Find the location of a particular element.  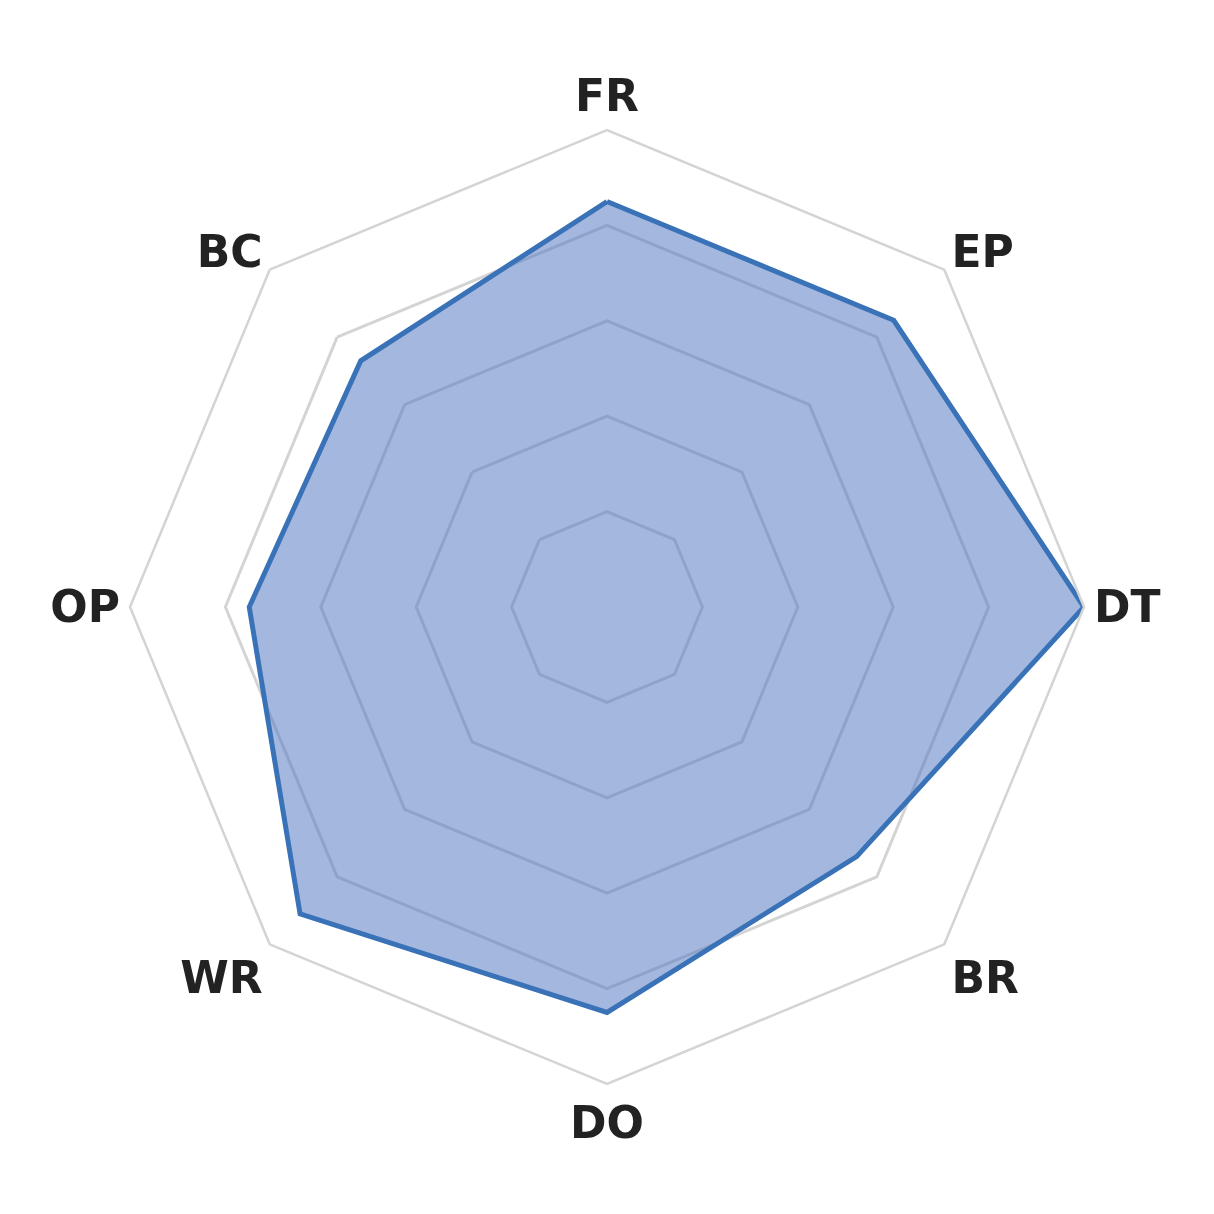

spoke-label: WR is located at coordinates (221, 978).